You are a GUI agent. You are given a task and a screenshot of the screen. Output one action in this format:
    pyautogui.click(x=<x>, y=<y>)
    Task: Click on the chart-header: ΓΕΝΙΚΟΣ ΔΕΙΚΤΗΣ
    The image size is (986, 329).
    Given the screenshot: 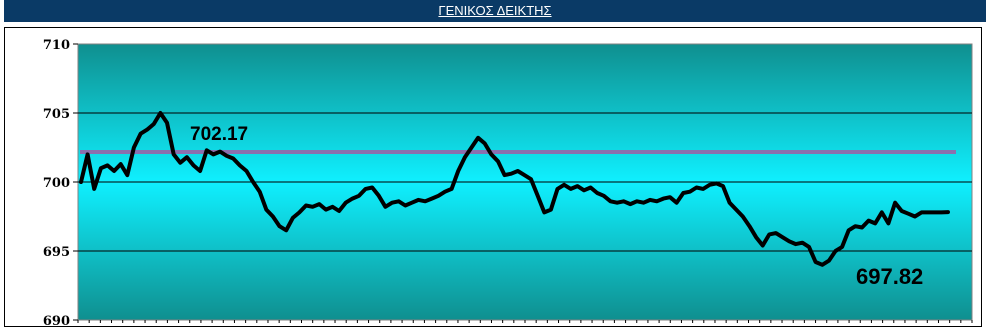 What is the action you would take?
    pyautogui.click(x=493, y=11)
    